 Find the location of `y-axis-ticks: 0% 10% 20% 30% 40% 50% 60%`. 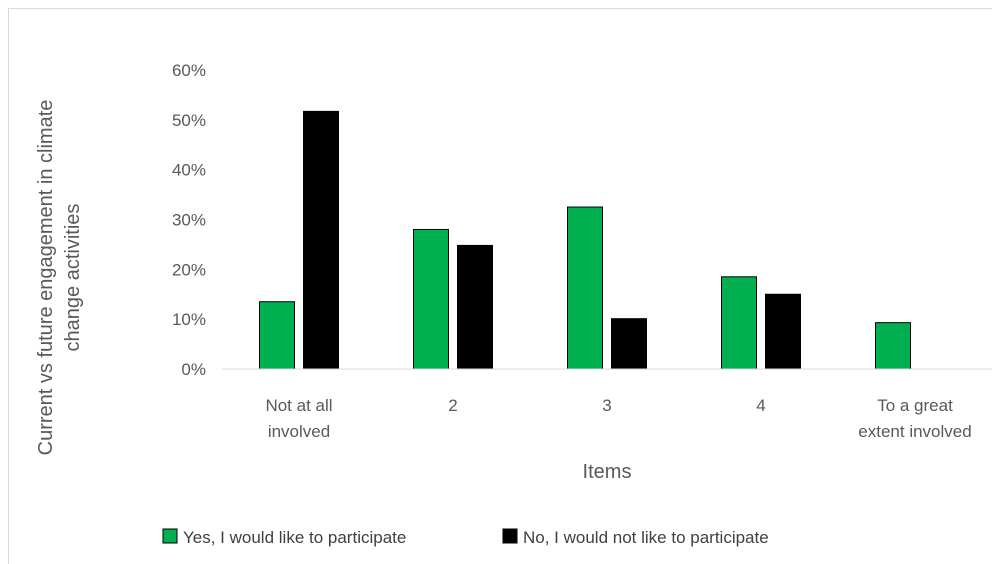

y-axis-ticks: 0% 10% 20% 30% 40% 50% 60% is located at coordinates (189, 220).